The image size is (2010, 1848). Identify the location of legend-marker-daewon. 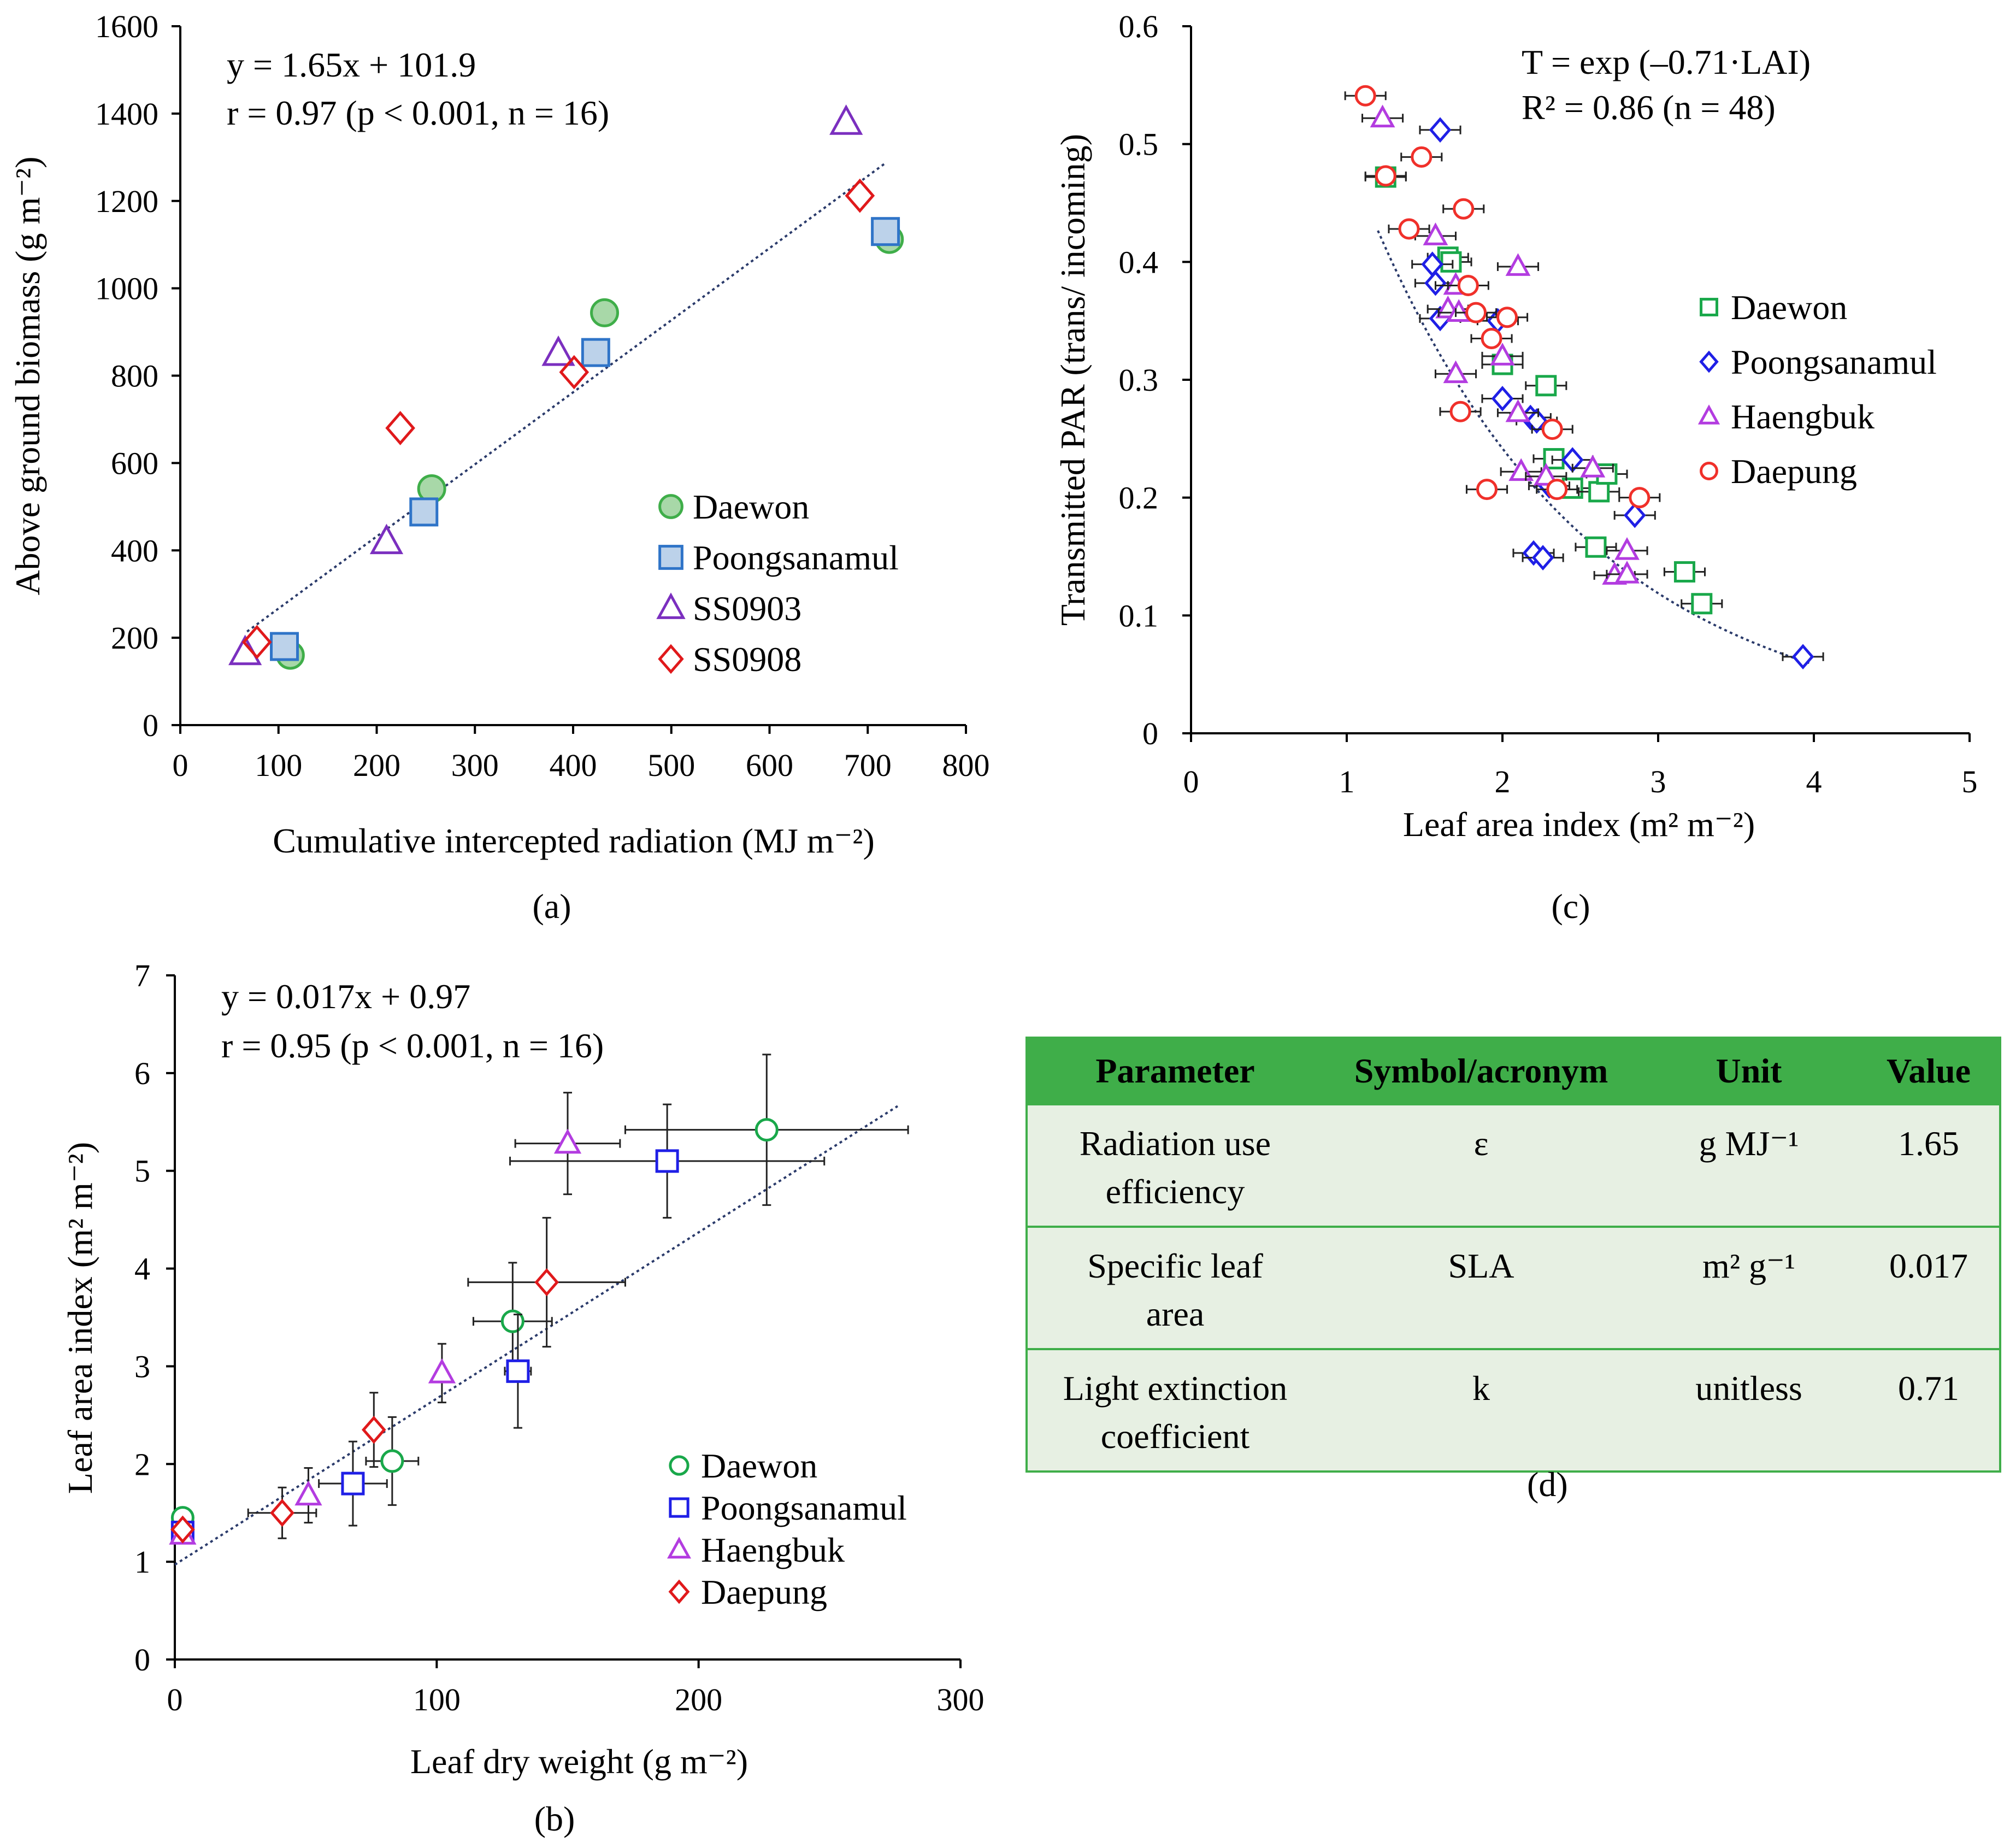
(679, 1465).